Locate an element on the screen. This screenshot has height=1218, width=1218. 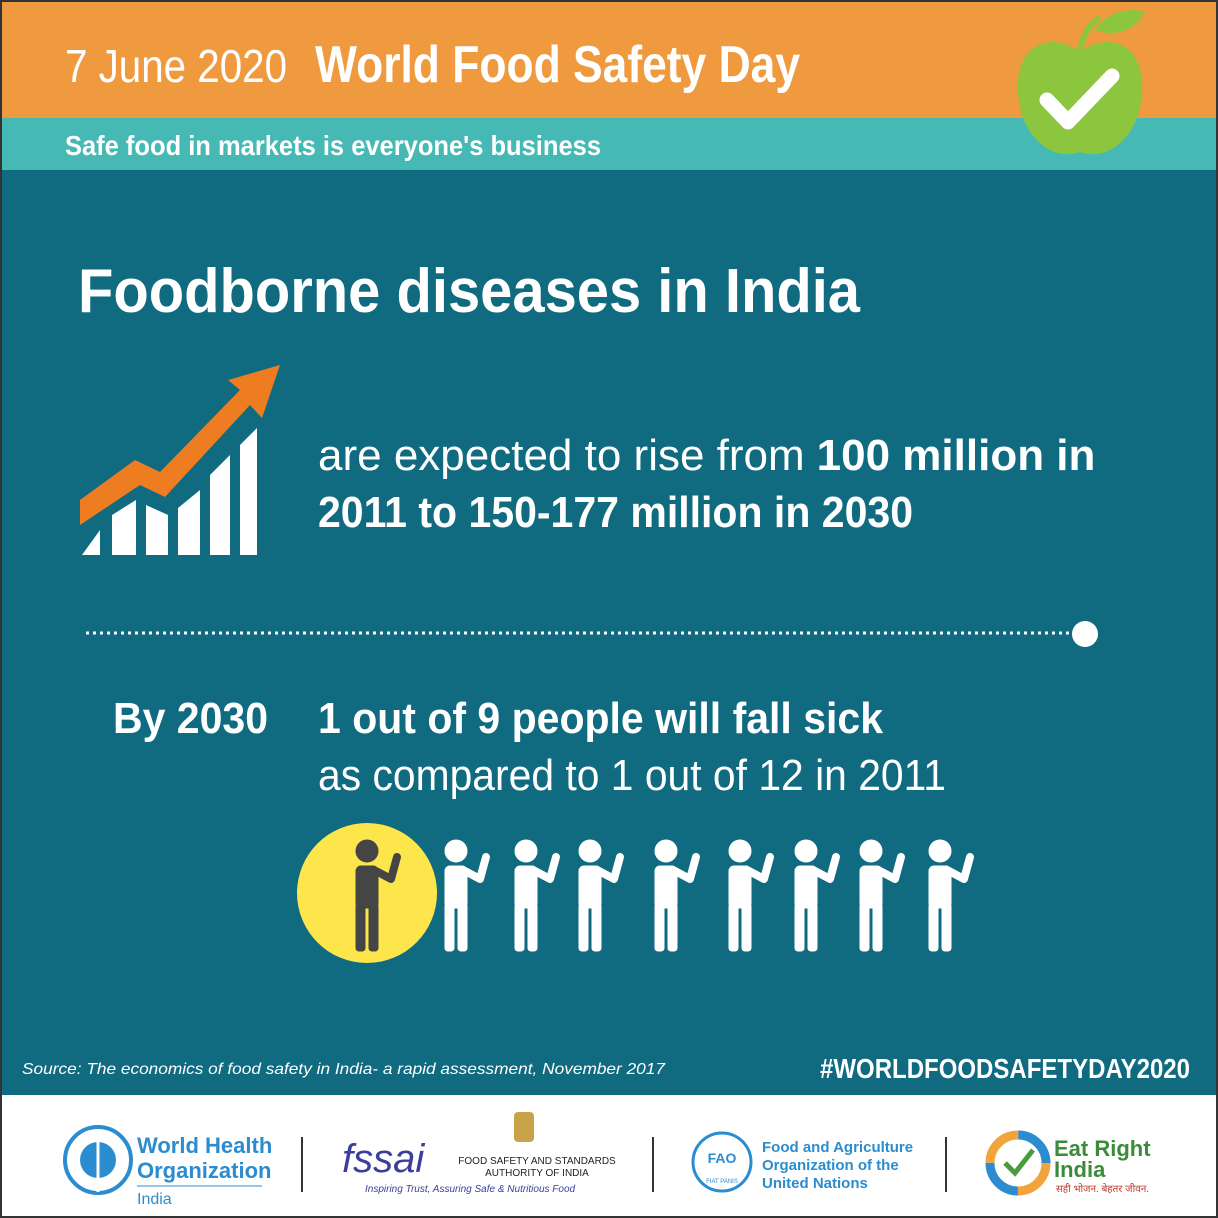
fao-name: United Nations is located at coordinates (815, 1183).